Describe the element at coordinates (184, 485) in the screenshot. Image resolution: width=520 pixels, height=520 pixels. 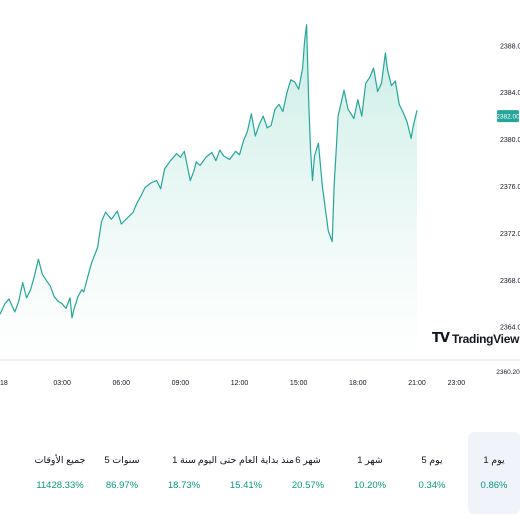
I see `performance-period-value: 18.73%` at that location.